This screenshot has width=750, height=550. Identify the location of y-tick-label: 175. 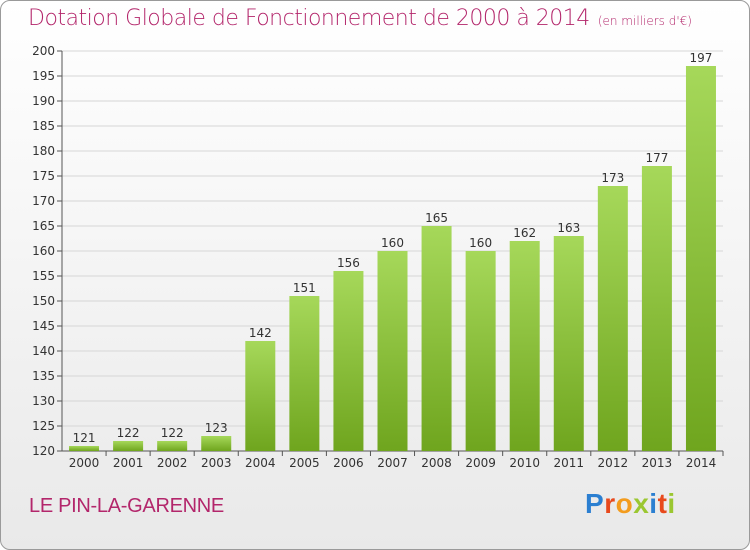
(43, 176).